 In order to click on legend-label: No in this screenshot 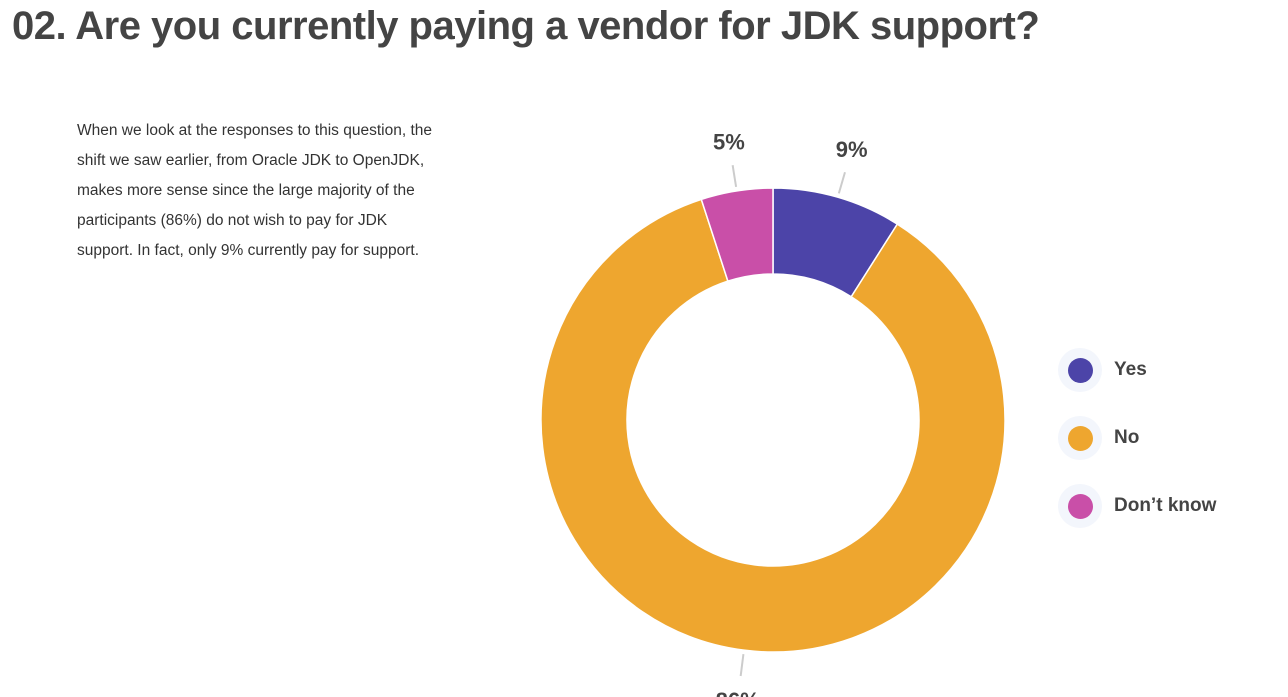, I will do `click(1127, 437)`.